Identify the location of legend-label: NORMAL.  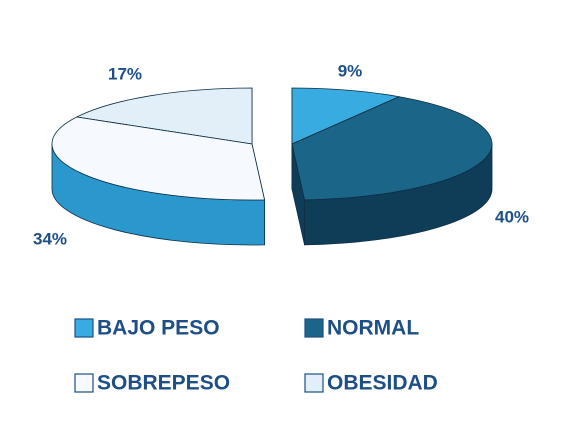
(373, 328).